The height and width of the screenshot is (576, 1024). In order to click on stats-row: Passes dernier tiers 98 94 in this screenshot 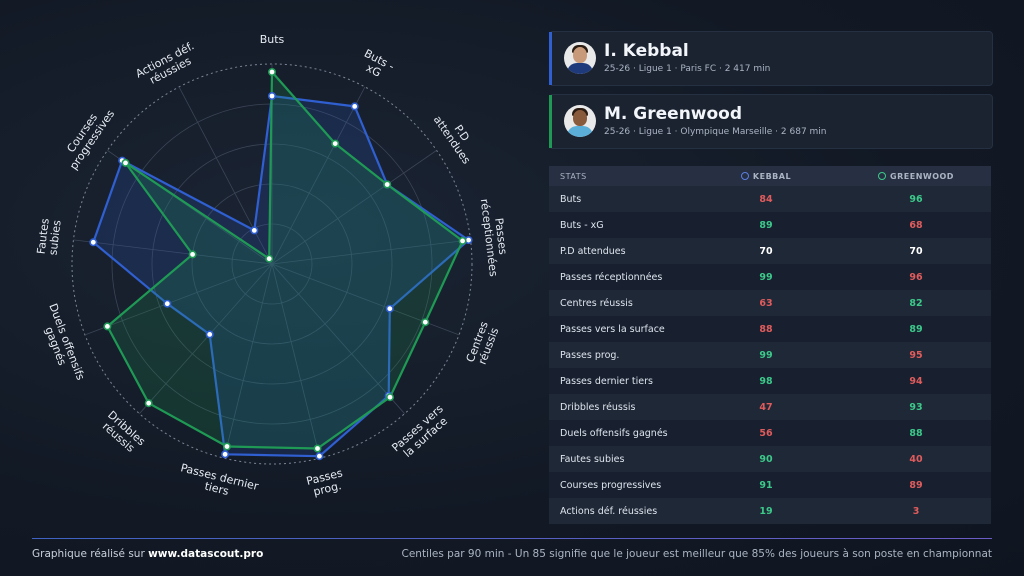, I will do `click(770, 381)`.